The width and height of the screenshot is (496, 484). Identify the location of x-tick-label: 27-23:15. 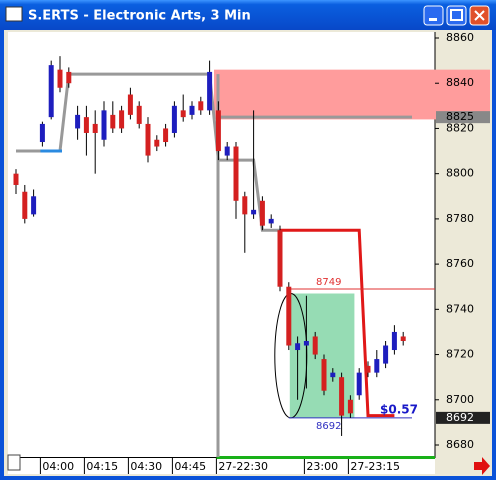
(375, 466).